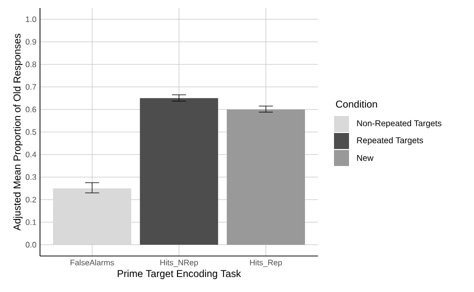 The width and height of the screenshot is (474, 292). What do you see at coordinates (390, 141) in the screenshot?
I see `legend-label: Repeated Targets` at bounding box center [390, 141].